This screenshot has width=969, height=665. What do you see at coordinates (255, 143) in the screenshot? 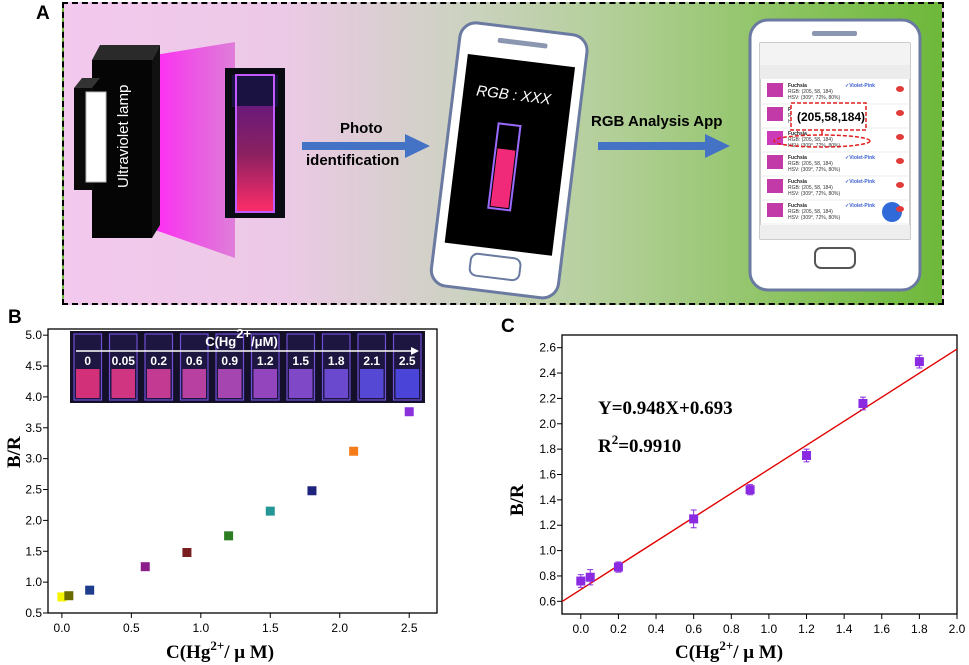
I see `cuvette` at bounding box center [255, 143].